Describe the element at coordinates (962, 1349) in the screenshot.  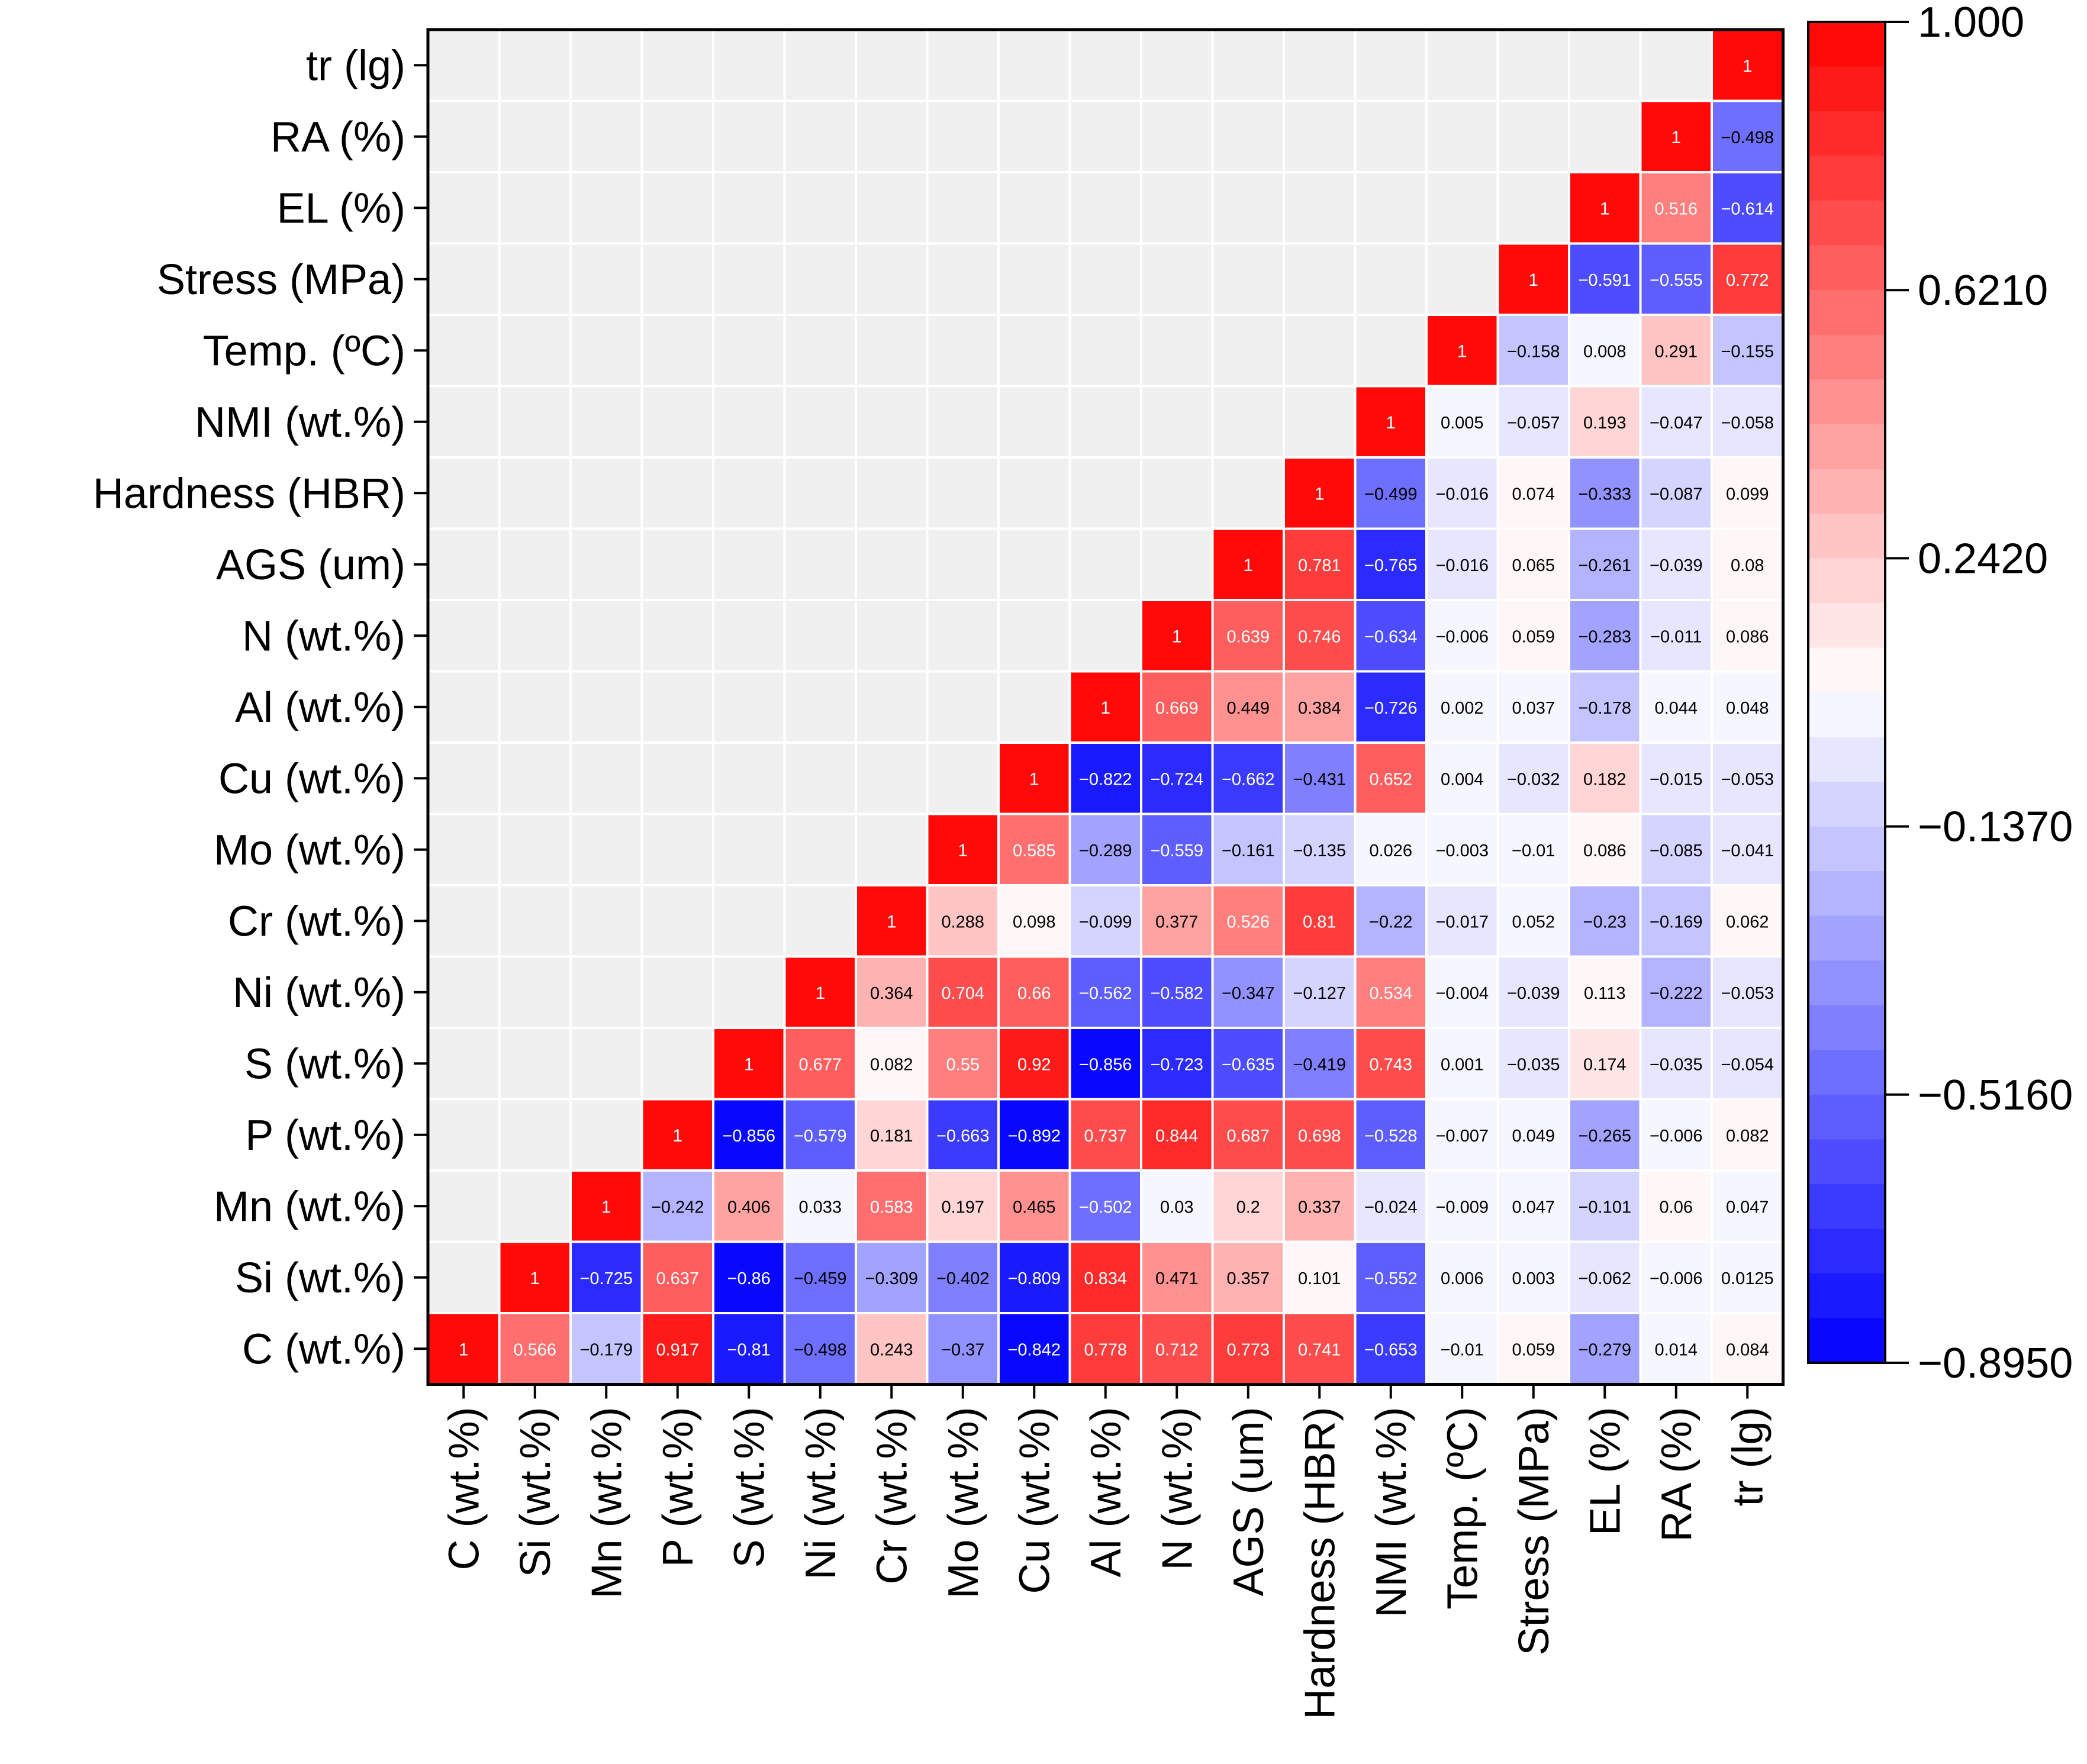
I see `cell-value-label: −0.37` at that location.